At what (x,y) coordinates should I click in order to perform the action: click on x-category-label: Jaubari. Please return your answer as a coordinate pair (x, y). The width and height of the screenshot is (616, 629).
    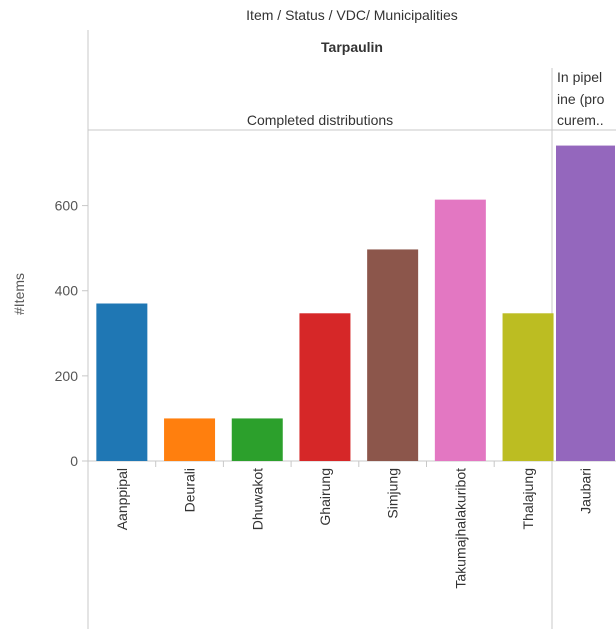
    Looking at the image, I should click on (586, 491).